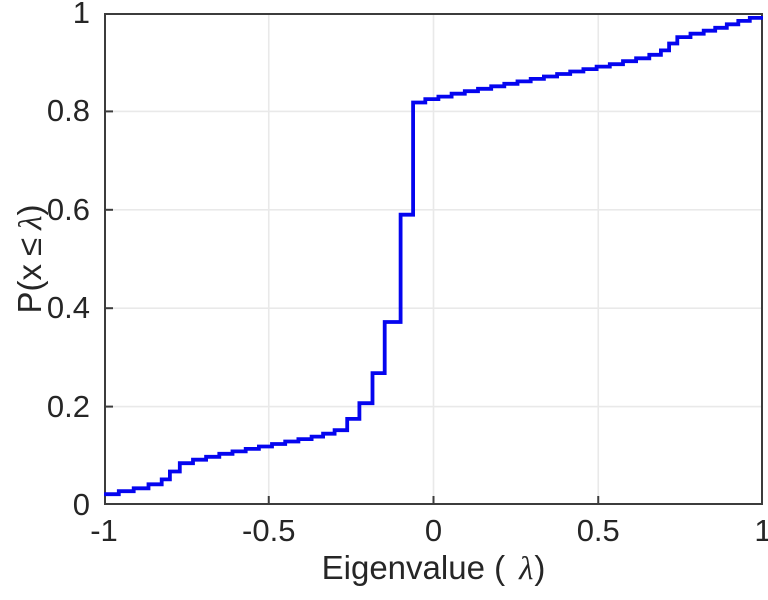  What do you see at coordinates (68, 111) in the screenshot?
I see `y-tick-label: 0.8` at bounding box center [68, 111].